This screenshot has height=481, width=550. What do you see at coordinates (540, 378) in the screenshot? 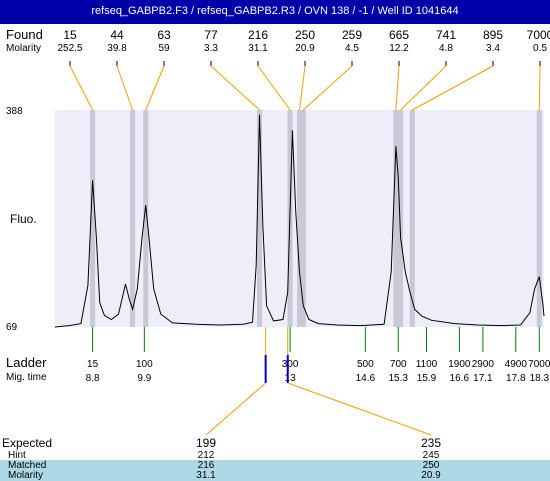
I see `ladder-mig-time-label: 18.3` at bounding box center [540, 378].